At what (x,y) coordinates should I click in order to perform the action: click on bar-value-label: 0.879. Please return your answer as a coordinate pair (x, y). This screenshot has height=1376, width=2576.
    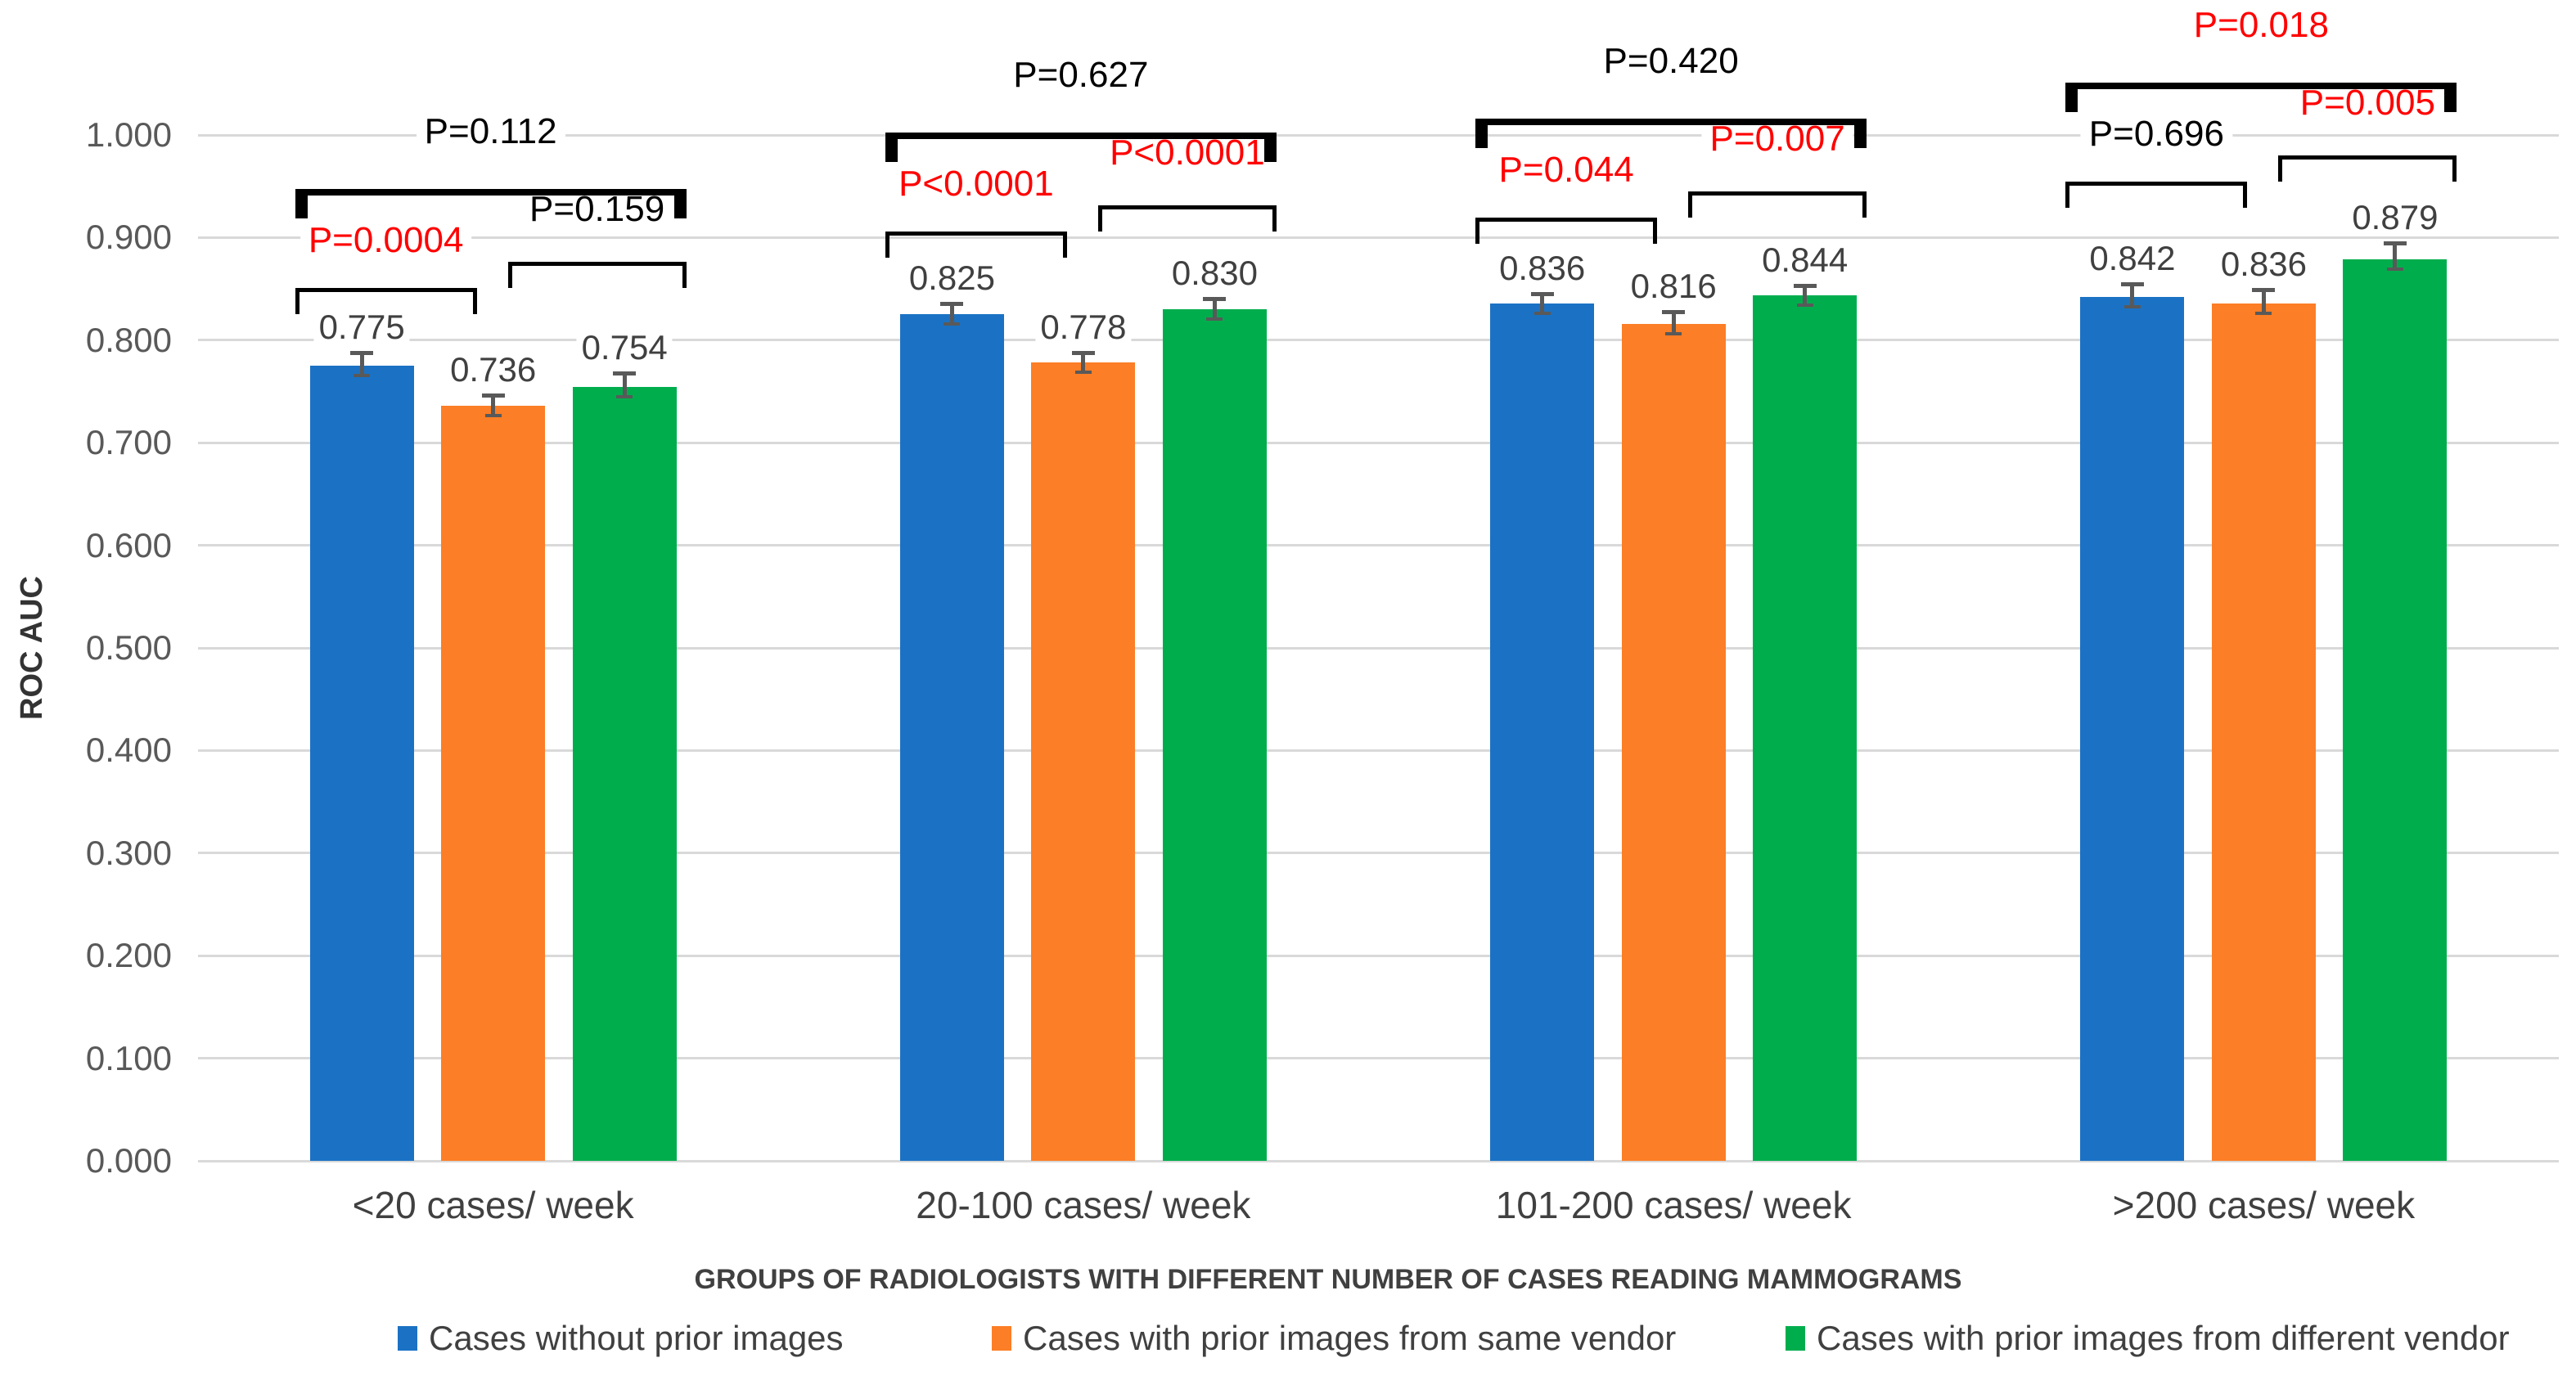
    Looking at the image, I should click on (2395, 218).